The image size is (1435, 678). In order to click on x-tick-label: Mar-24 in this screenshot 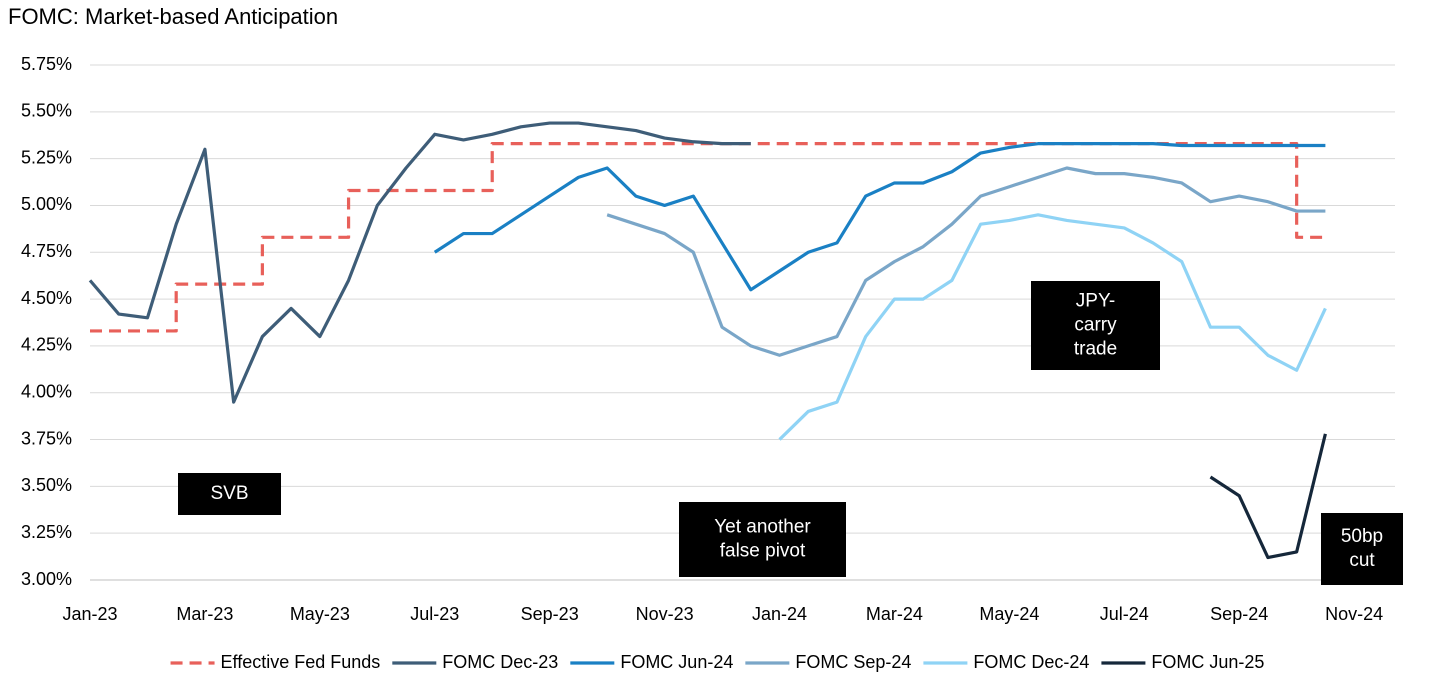, I will do `click(894, 614)`.